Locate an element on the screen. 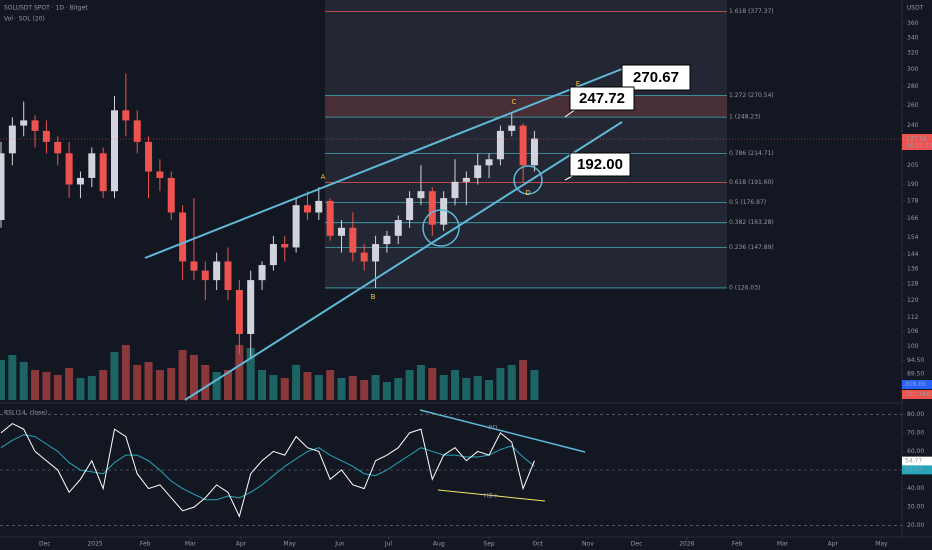  y-tick-label: 120 is located at coordinates (913, 300).